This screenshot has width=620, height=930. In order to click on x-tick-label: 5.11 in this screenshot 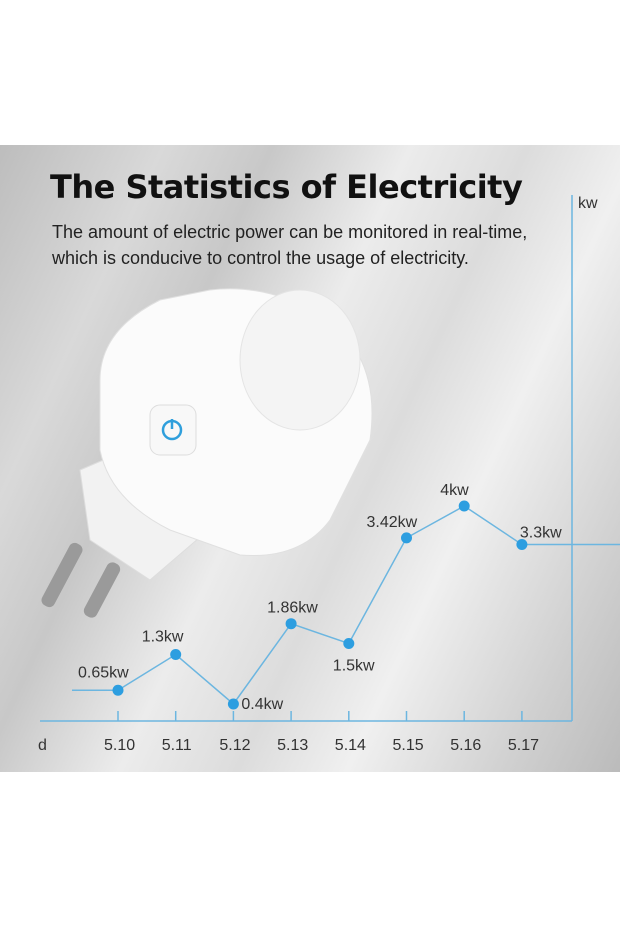, I will do `click(177, 745)`.